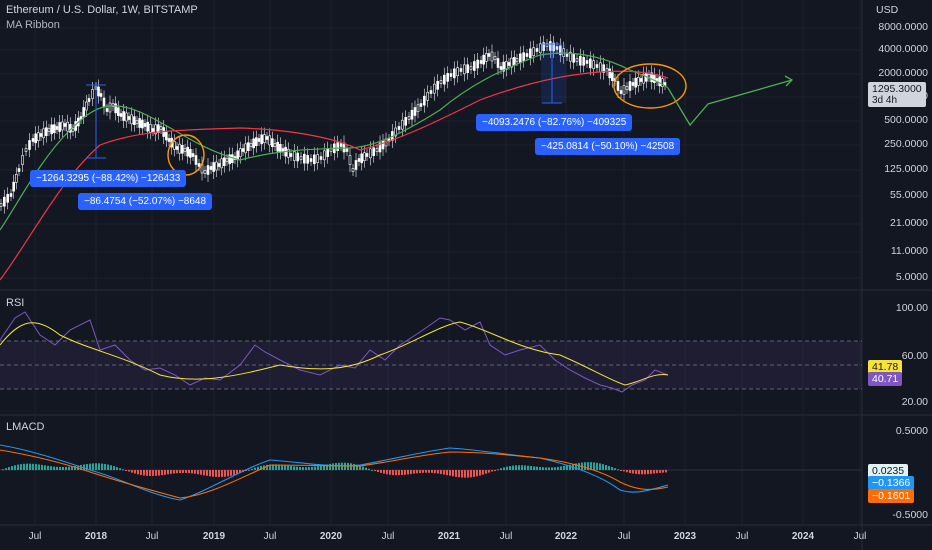  I want to click on price-tick-label: 2000.0000, so click(903, 73).